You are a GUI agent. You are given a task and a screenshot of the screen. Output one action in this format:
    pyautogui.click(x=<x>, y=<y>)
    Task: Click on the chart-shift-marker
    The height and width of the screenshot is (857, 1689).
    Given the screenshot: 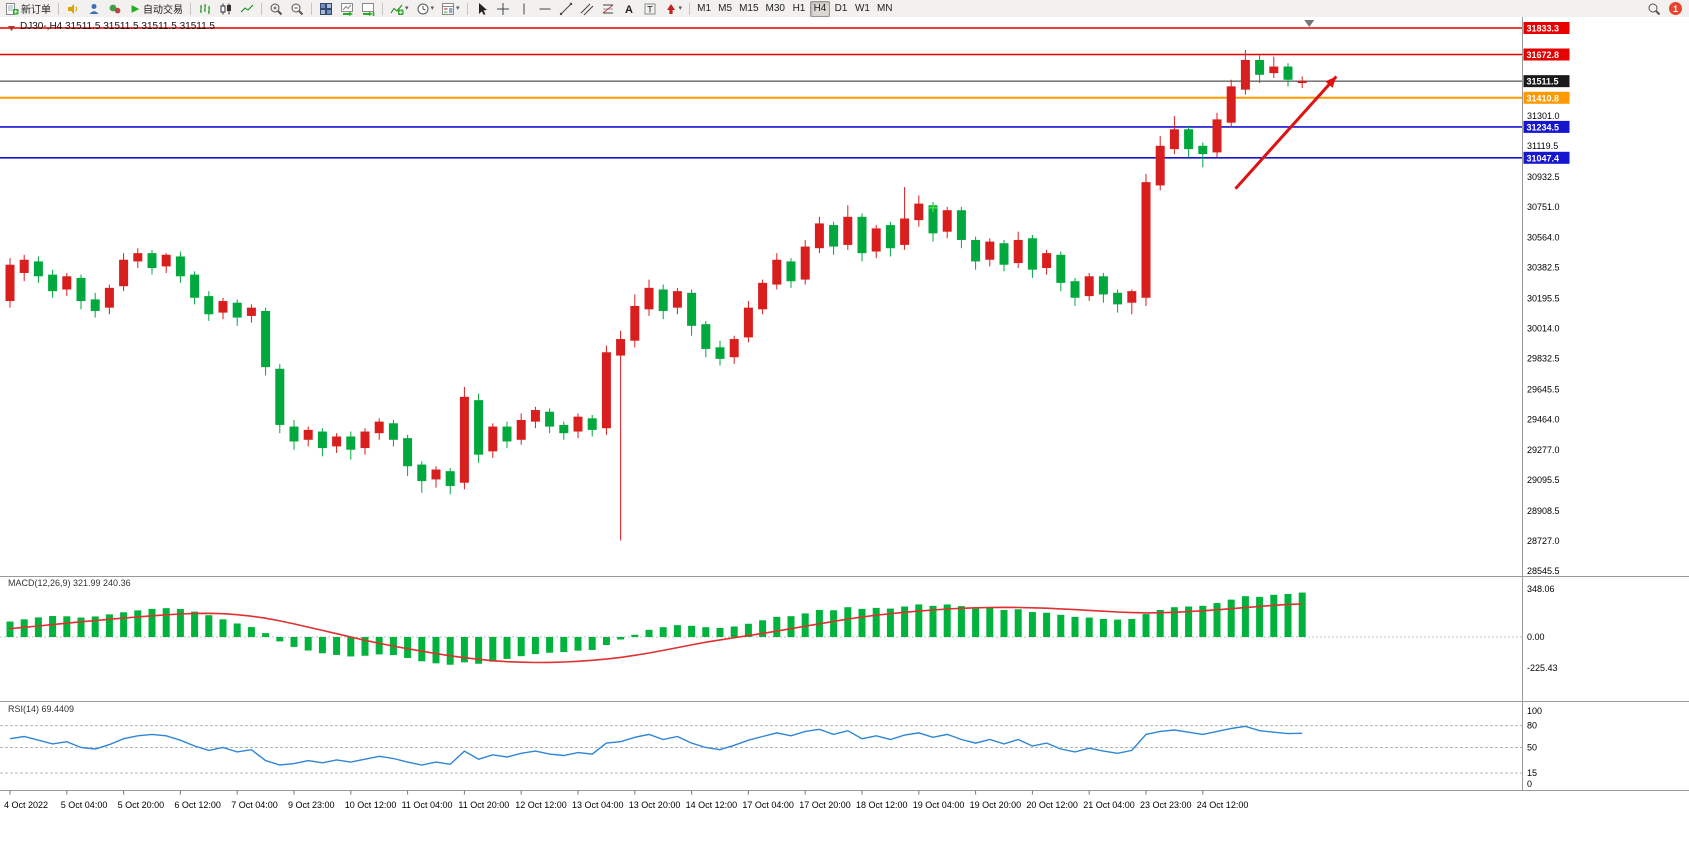 What is the action you would take?
    pyautogui.click(x=1309, y=23)
    